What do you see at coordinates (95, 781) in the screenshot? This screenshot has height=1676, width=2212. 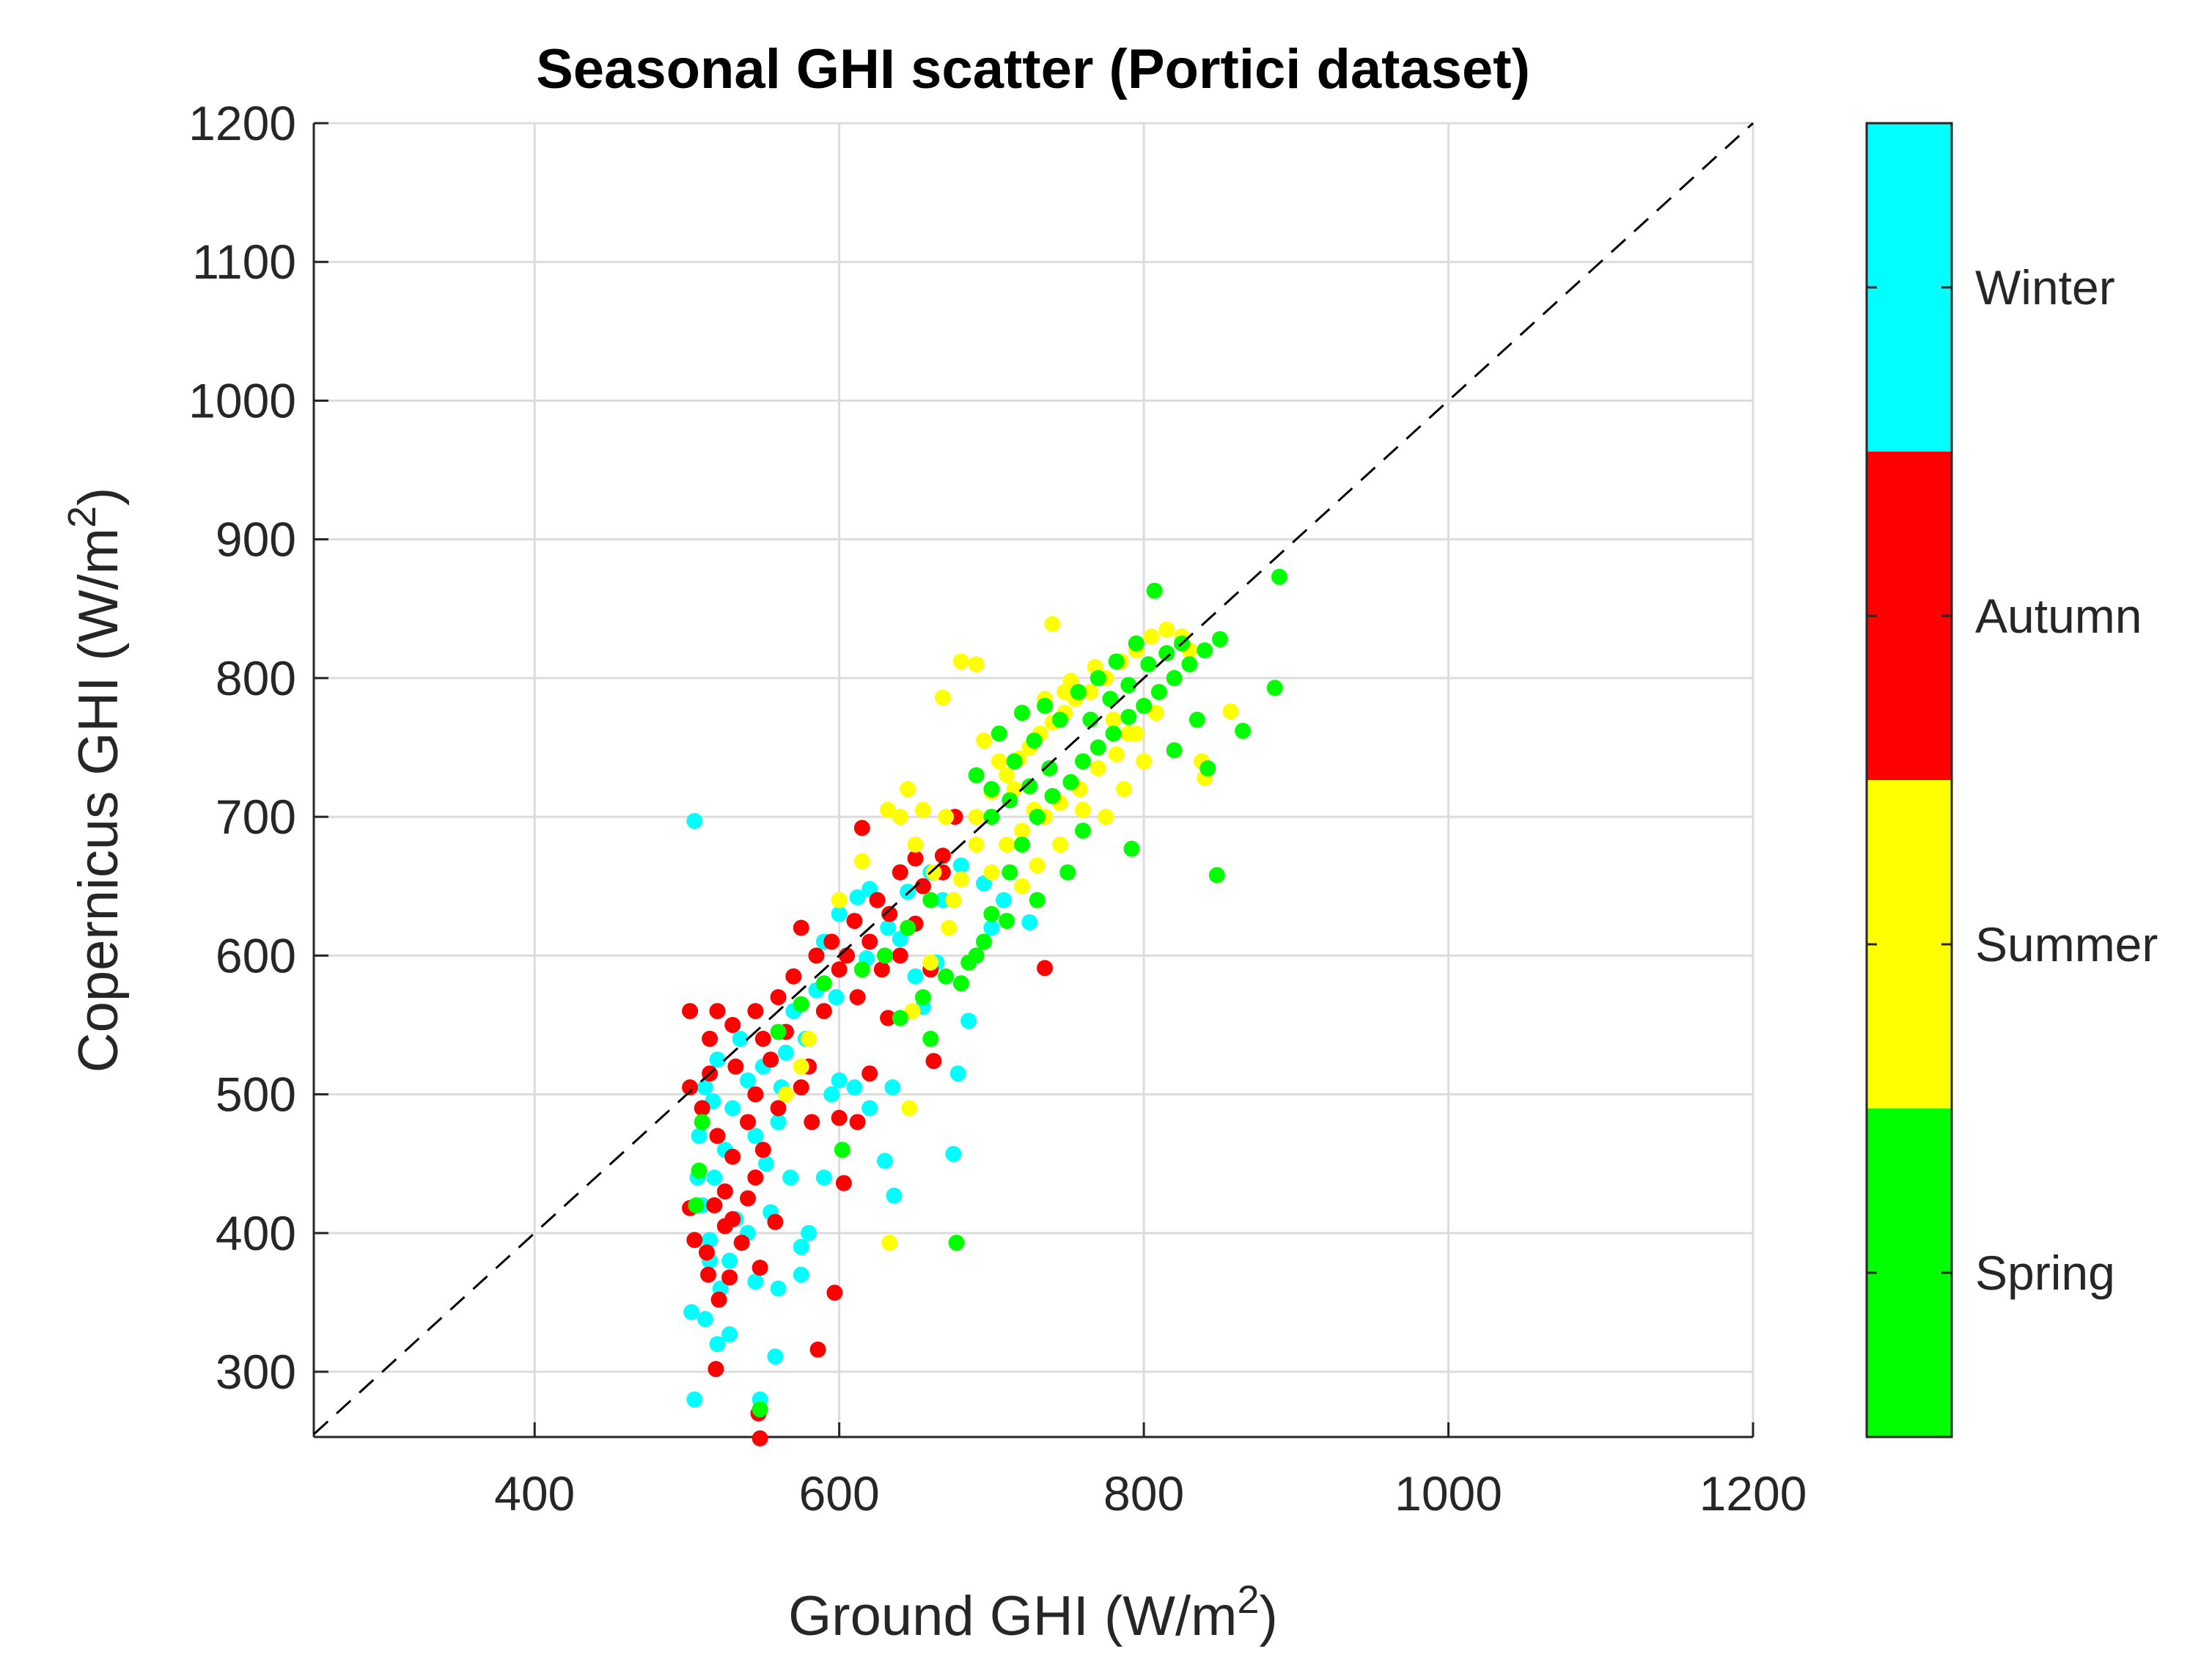 I see `y-axis-label: Copernicus GHI (W/m2)` at bounding box center [95, 781].